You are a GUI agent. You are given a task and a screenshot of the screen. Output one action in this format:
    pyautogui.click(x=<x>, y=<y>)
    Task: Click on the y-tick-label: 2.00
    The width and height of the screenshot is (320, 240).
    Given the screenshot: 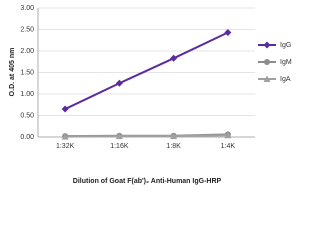 What is the action you would take?
    pyautogui.click(x=27, y=51)
    